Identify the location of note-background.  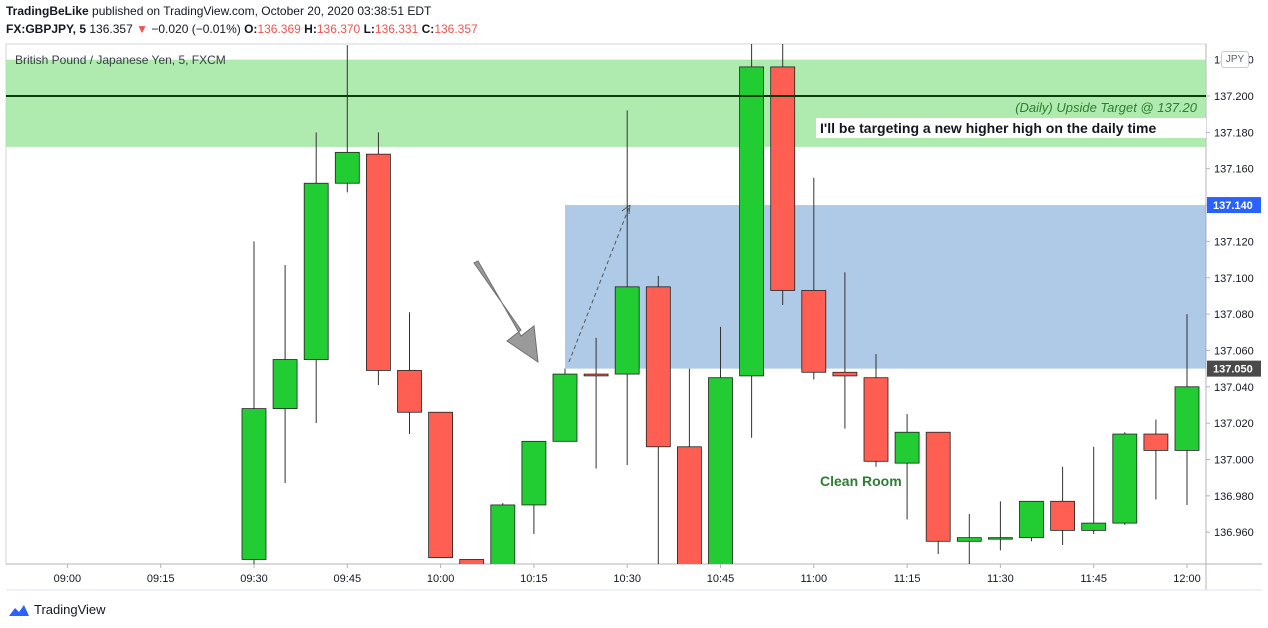
(1011, 128).